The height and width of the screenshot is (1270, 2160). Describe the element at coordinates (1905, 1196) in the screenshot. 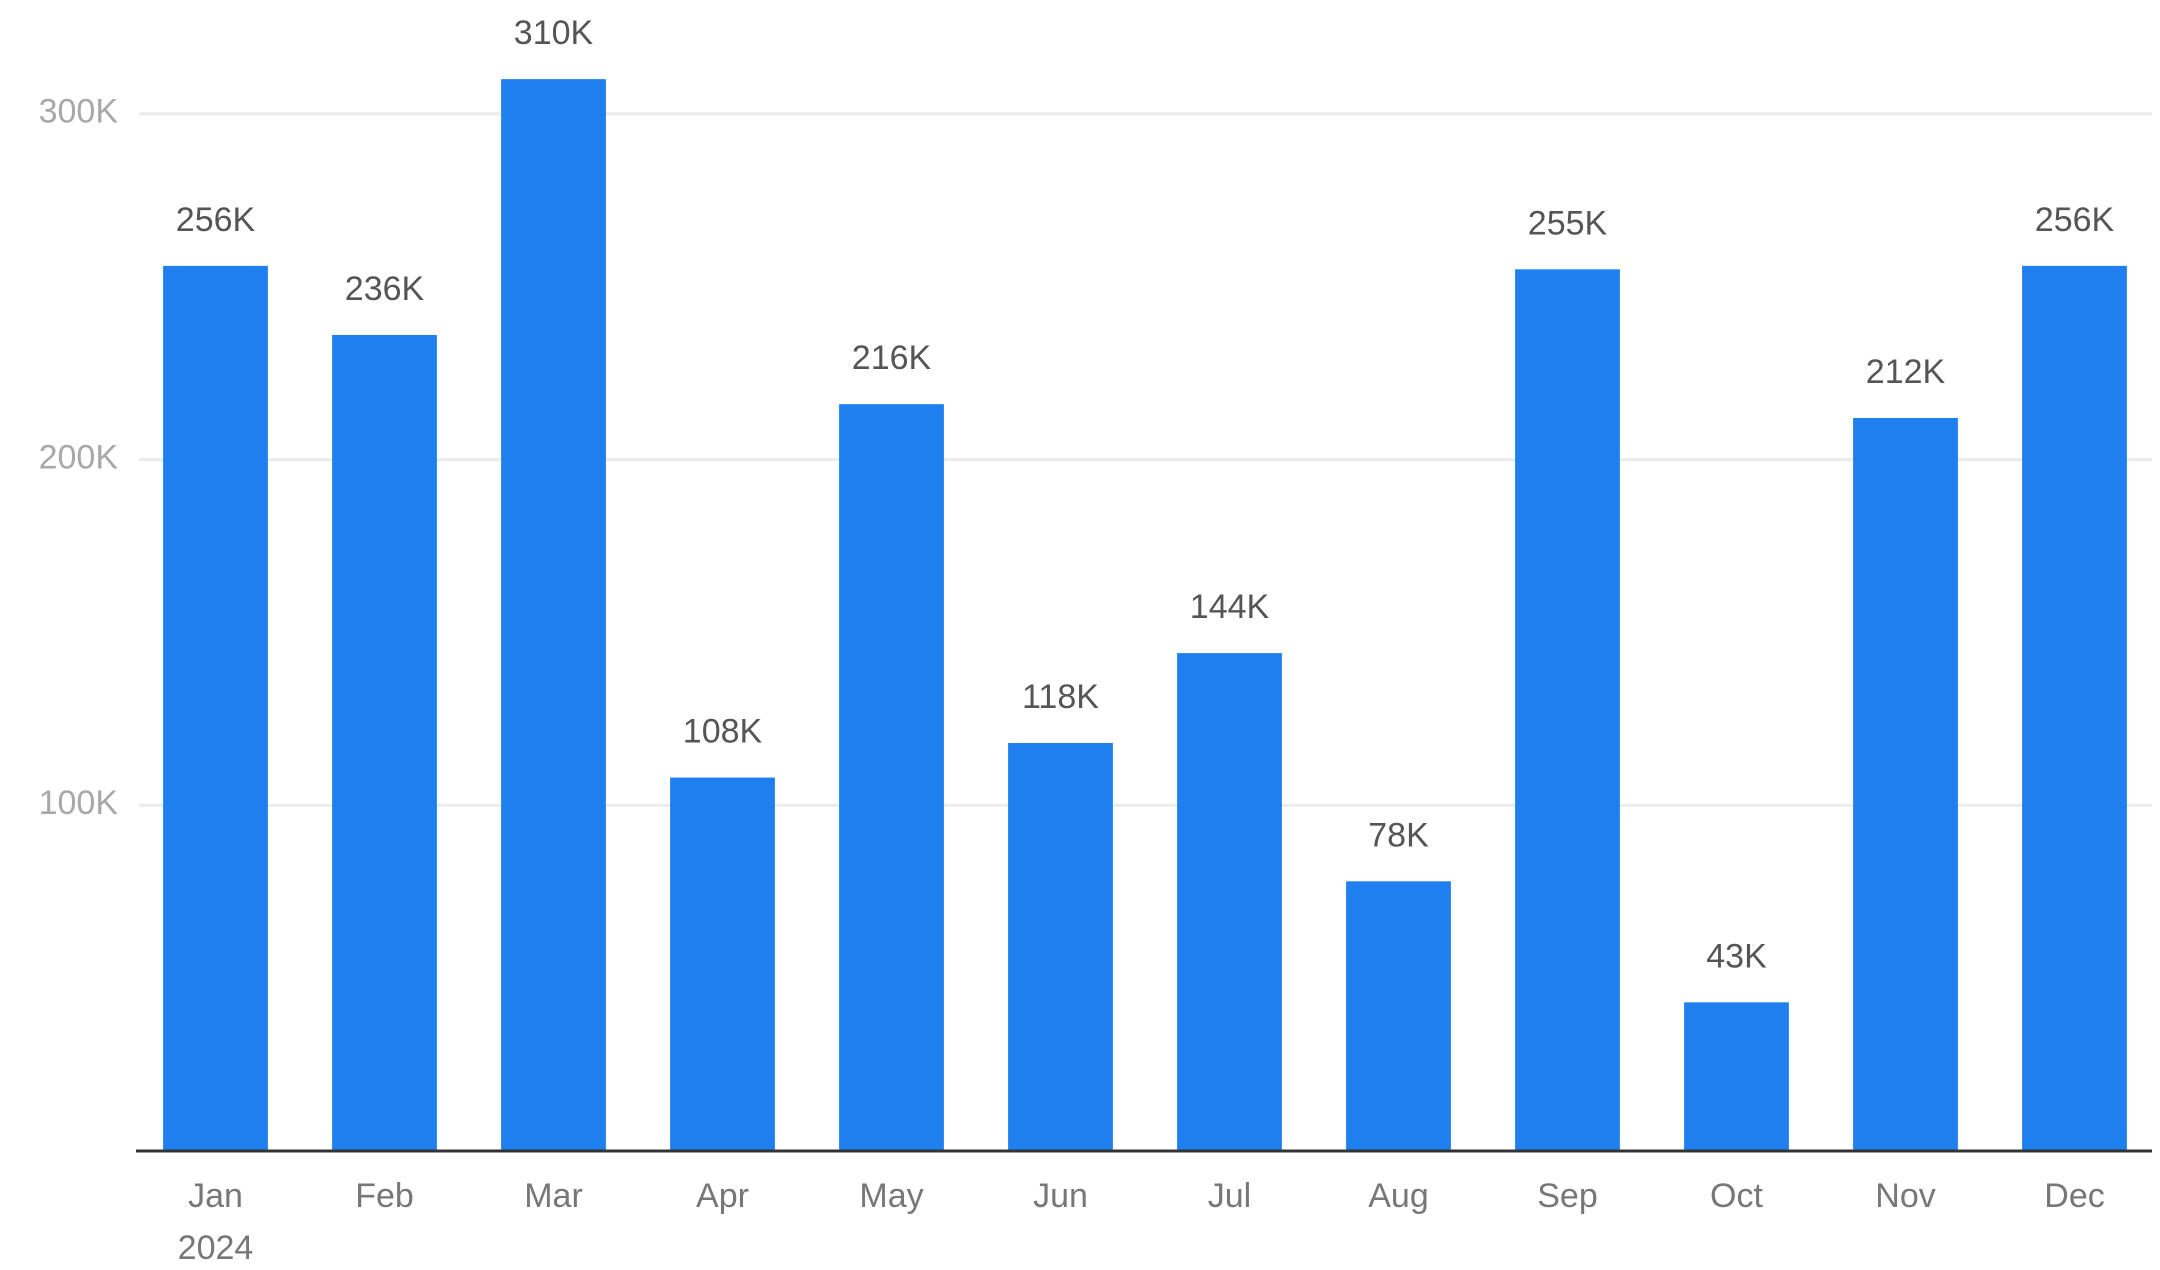

I see `x-tick-label: Nov` at that location.